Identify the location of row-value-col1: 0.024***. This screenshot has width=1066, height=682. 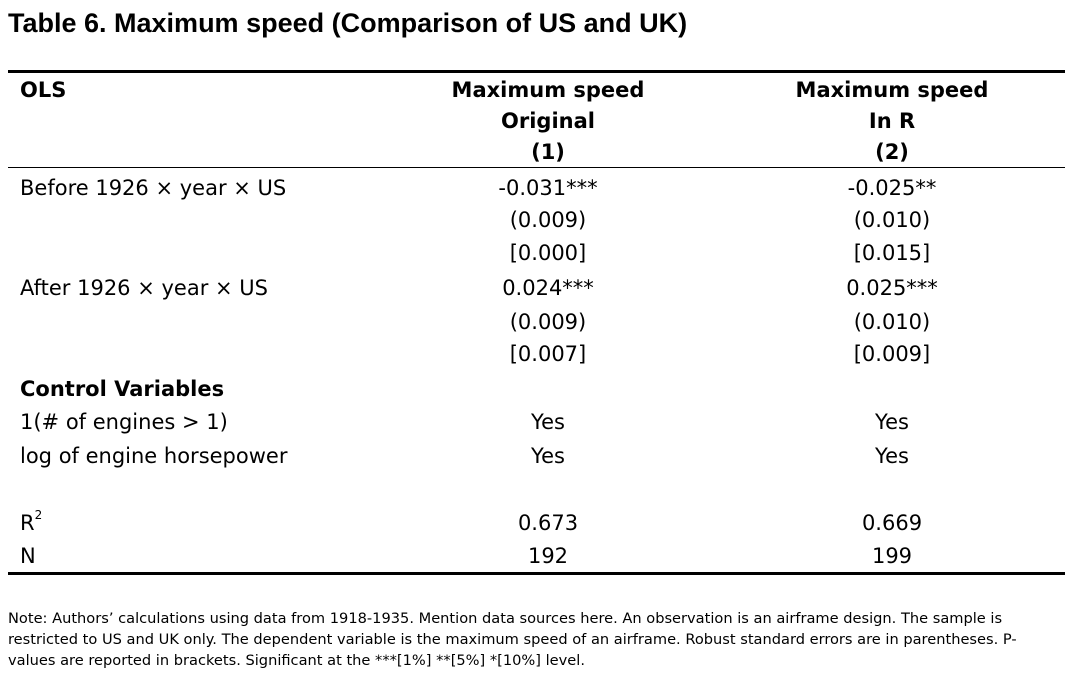
(548, 288).